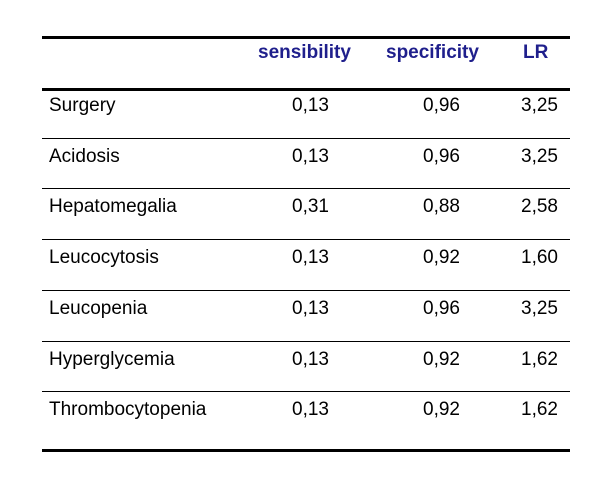 The width and height of the screenshot is (600, 485). What do you see at coordinates (84, 156) in the screenshot?
I see `row-label: Acidosis` at bounding box center [84, 156].